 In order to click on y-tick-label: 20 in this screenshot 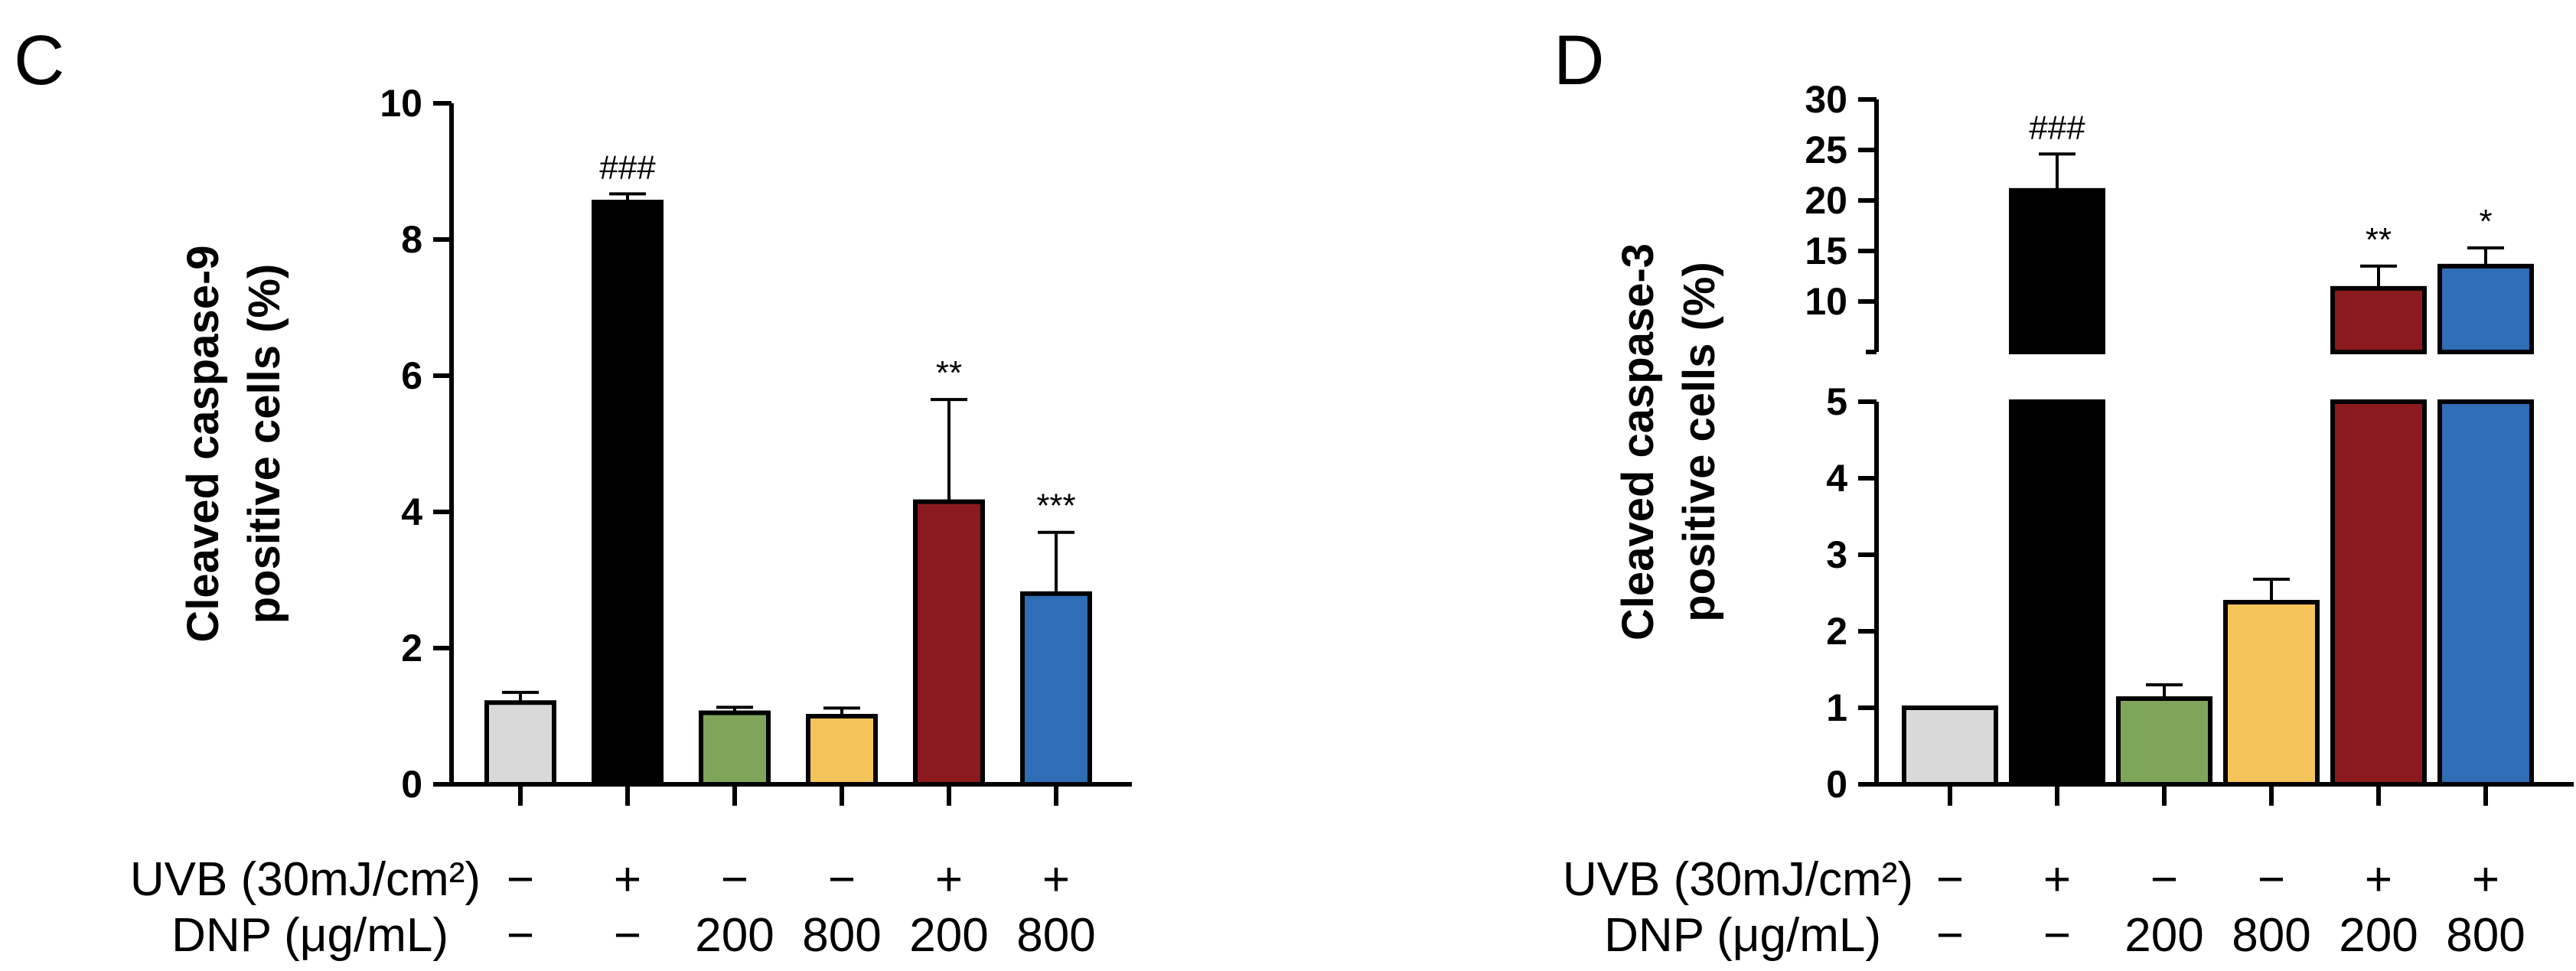, I will do `click(1826, 200)`.